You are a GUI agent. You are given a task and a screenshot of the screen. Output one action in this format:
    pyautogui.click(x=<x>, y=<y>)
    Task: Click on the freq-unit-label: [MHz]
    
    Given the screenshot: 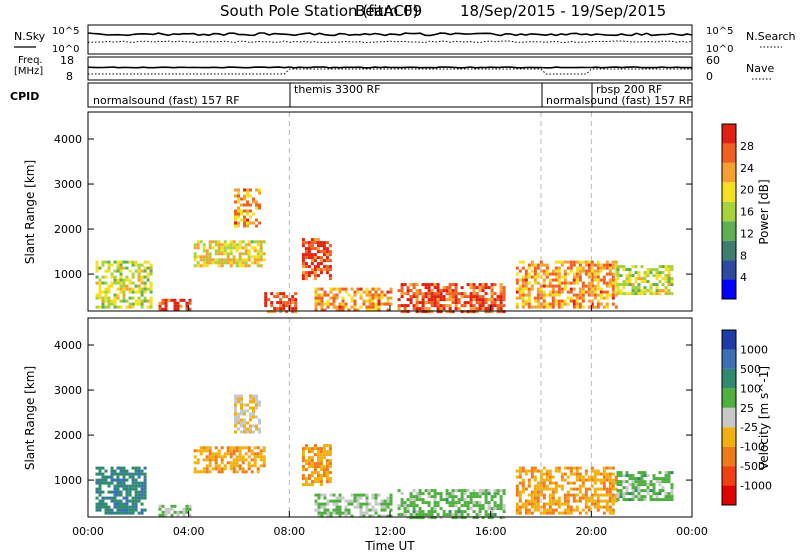 What is the action you would take?
    pyautogui.click(x=28, y=71)
    